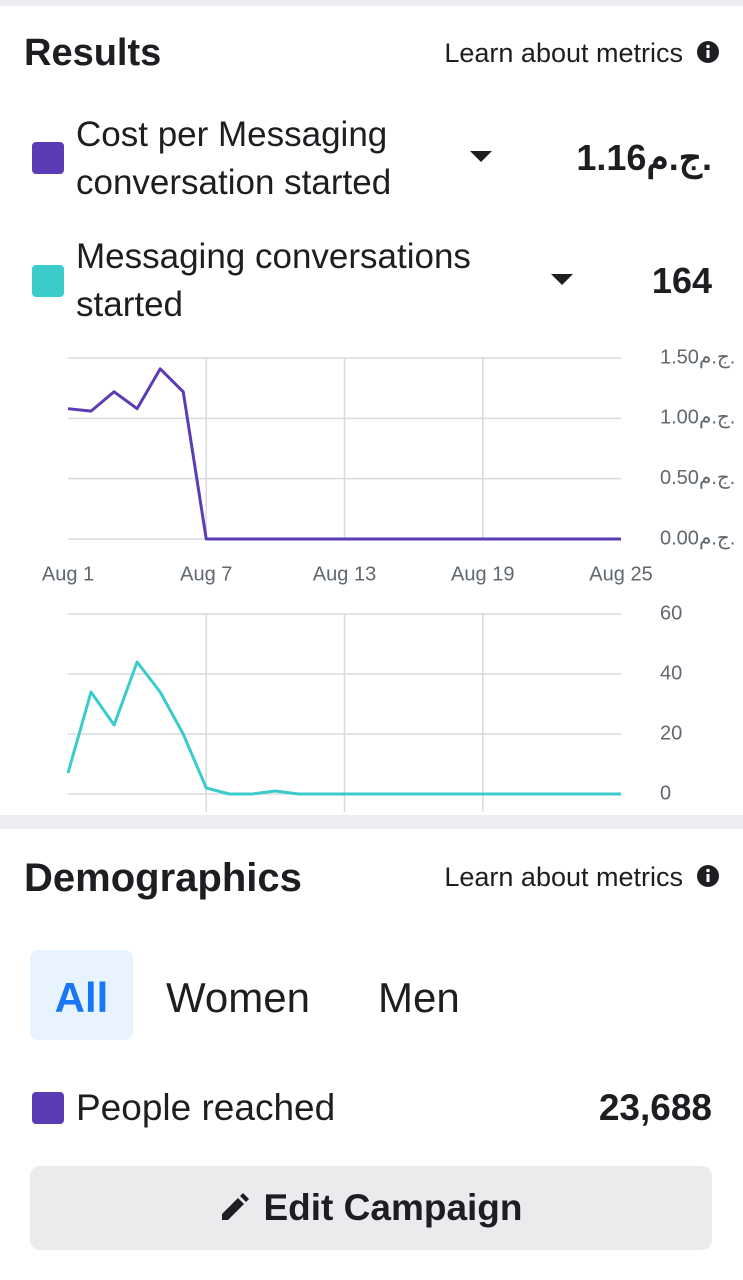  I want to click on metric-label: Messaging conversations started, so click(273, 280).